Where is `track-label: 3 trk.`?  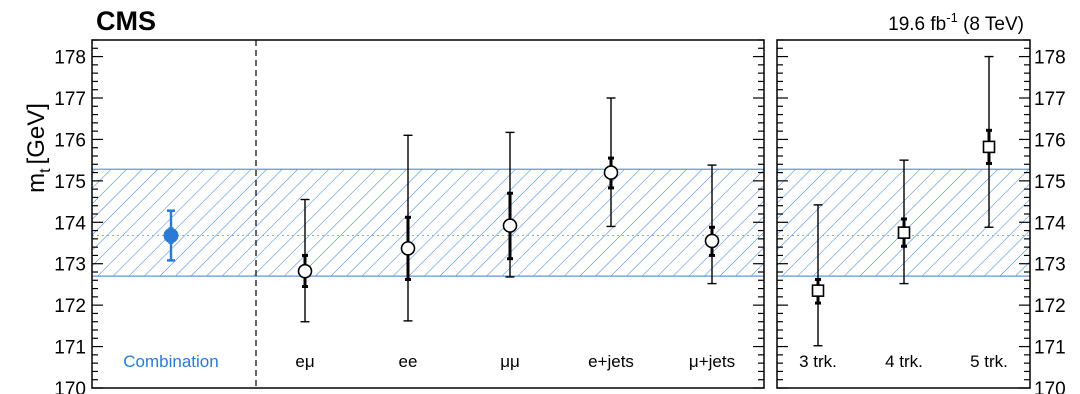 track-label: 3 trk. is located at coordinates (818, 361).